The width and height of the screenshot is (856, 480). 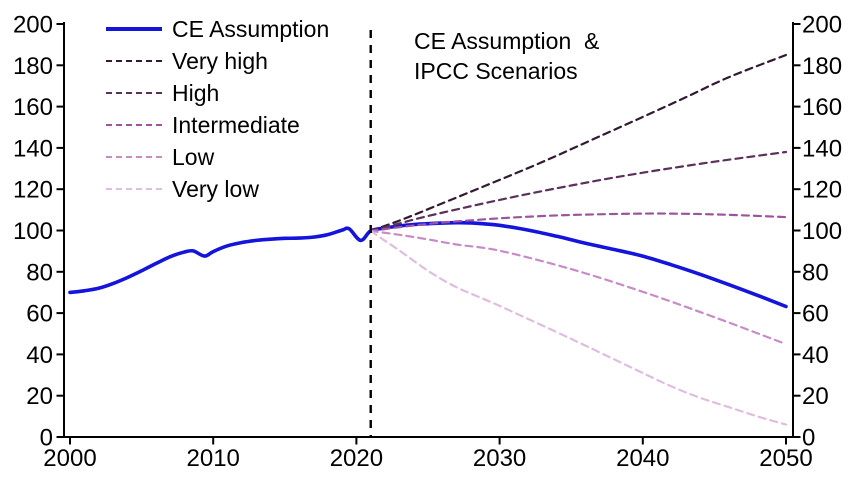 What do you see at coordinates (69, 458) in the screenshot?
I see `x-axis-tick-label: 2000` at bounding box center [69, 458].